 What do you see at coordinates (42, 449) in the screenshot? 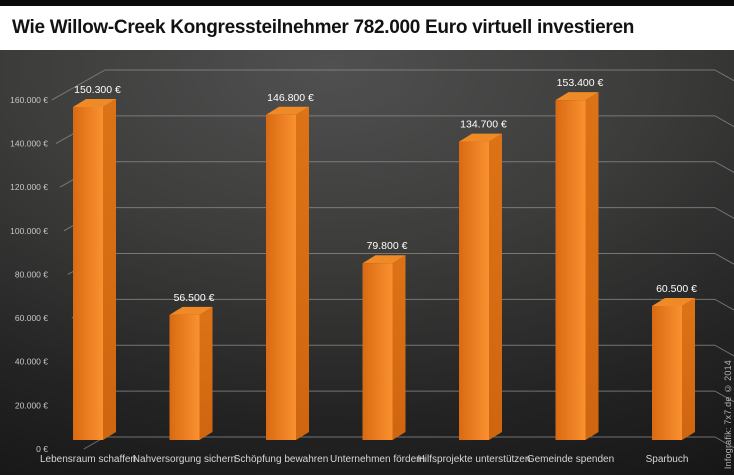
I see `y-tick-label: 0 €` at bounding box center [42, 449].